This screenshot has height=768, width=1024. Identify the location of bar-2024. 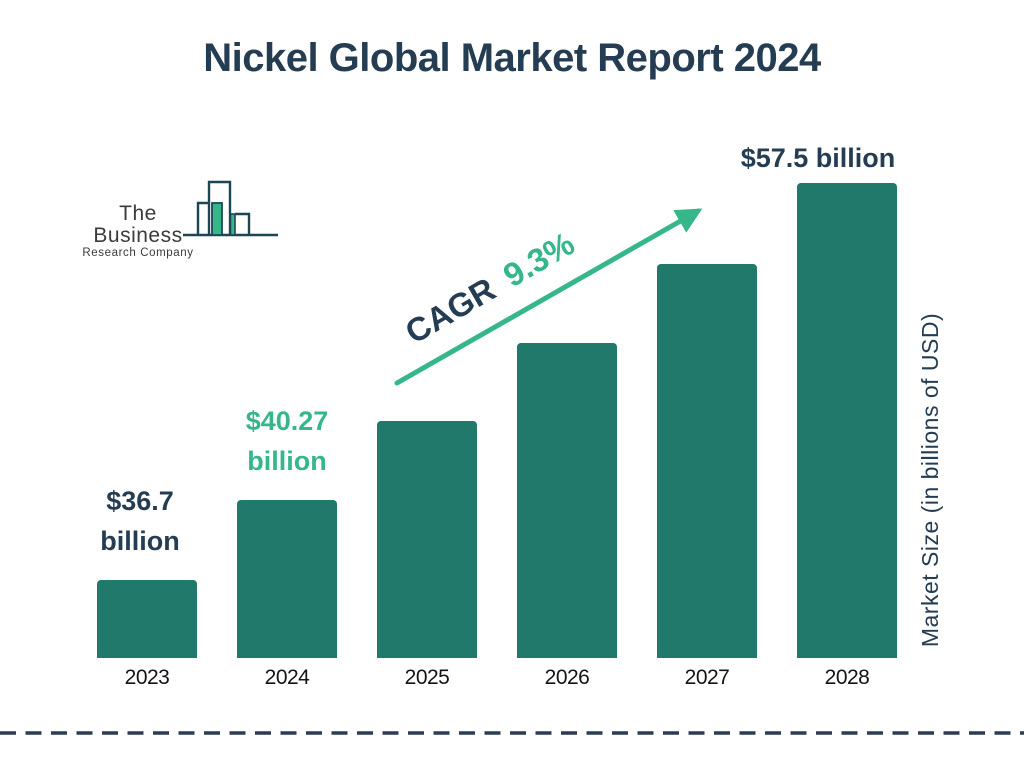
(287, 579).